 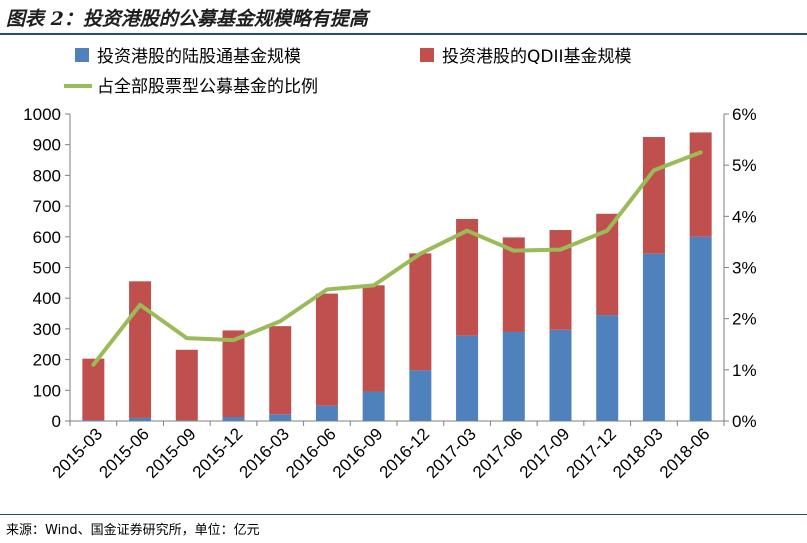 I want to click on x-tick-label: 2017-12, so click(x=591, y=453).